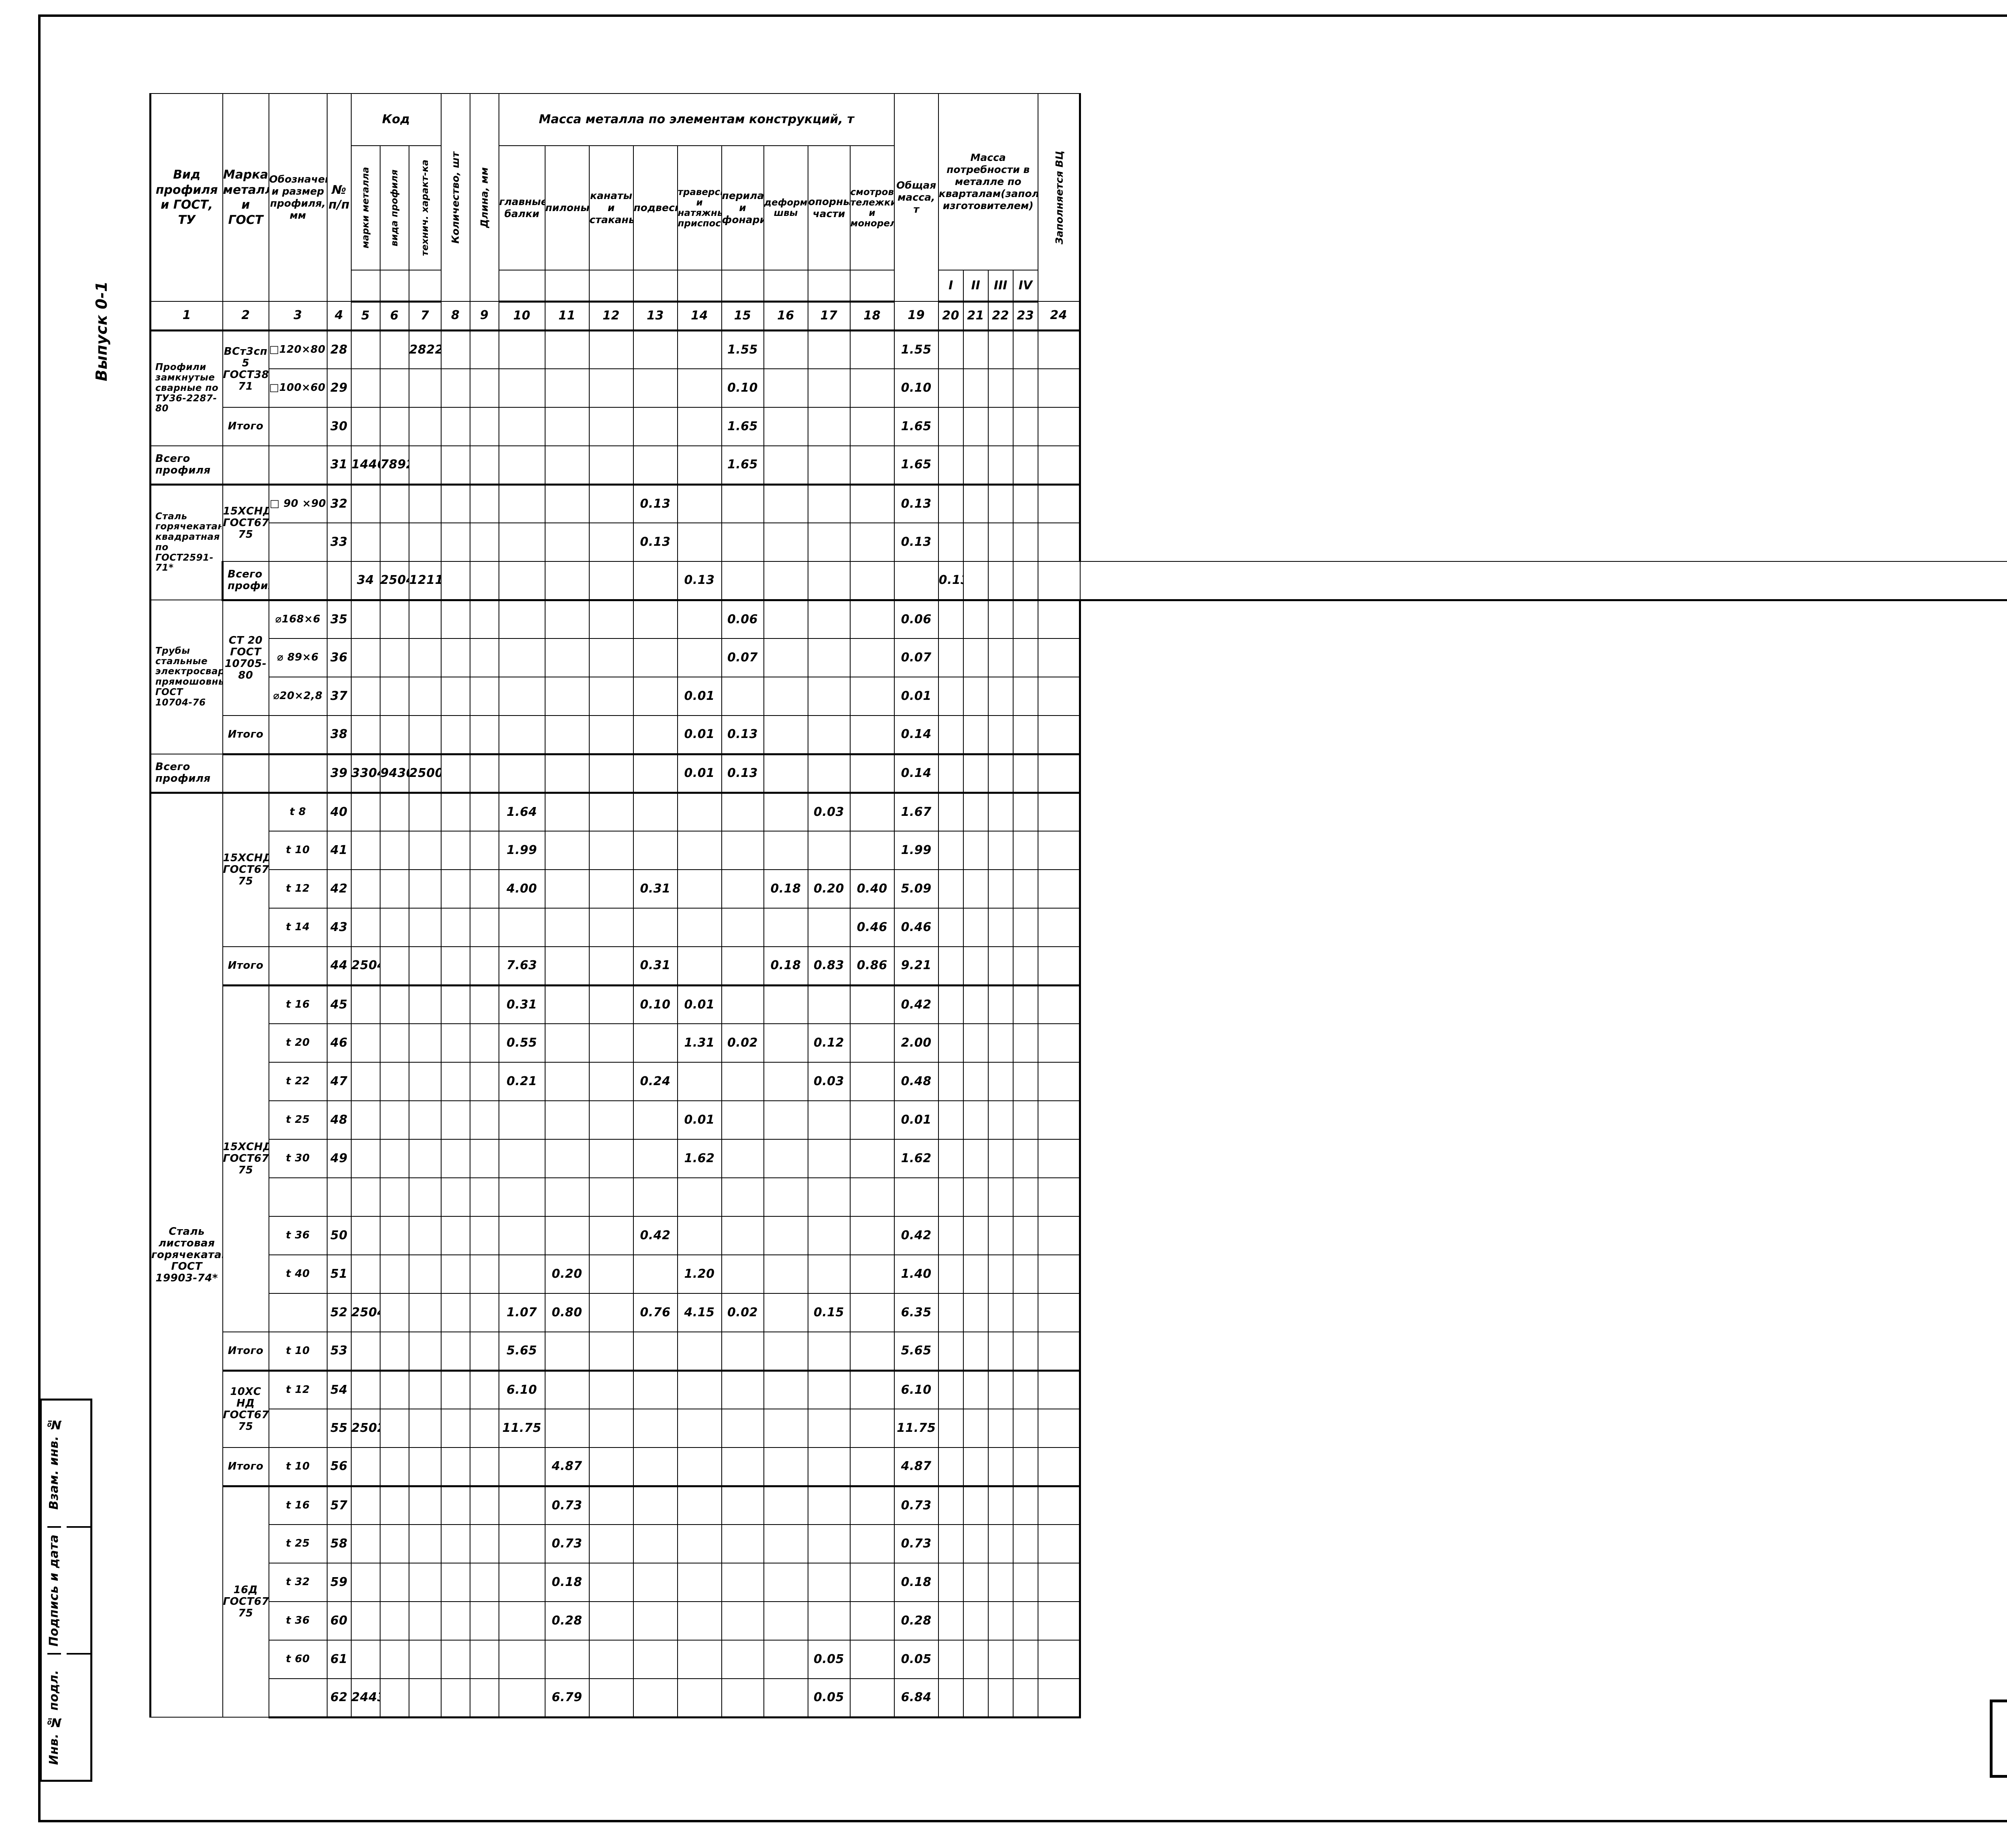 Image resolution: width=2007 pixels, height=1848 pixels. What do you see at coordinates (1000, 286) in the screenshot?
I see `header-quarter-3: III` at bounding box center [1000, 286].